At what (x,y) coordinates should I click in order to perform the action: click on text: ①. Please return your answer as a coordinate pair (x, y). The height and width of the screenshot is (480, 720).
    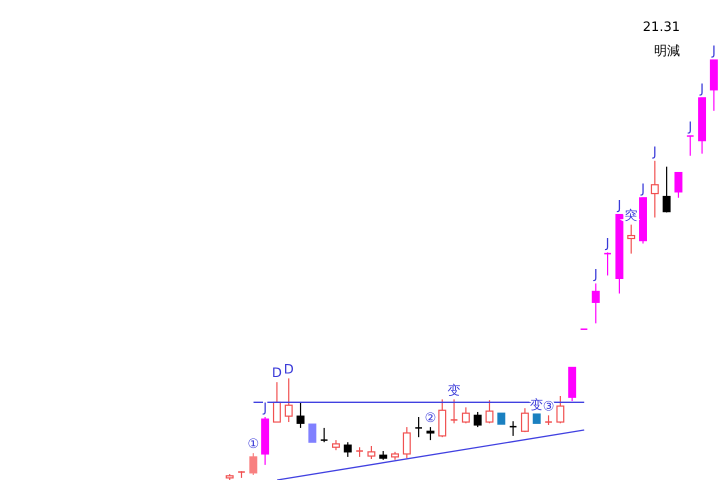
    Looking at the image, I should click on (253, 444).